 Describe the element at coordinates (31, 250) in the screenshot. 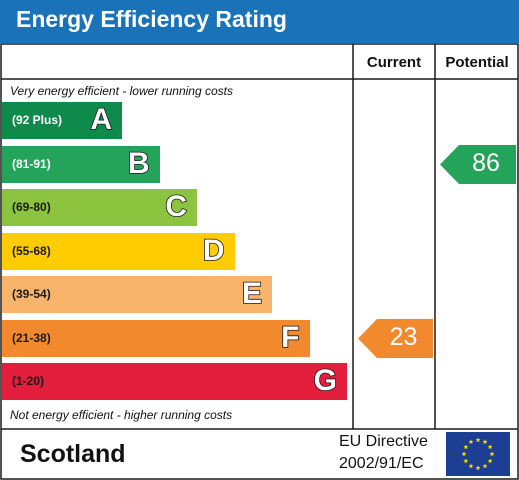

I see `band-range-label: (55-68)` at that location.